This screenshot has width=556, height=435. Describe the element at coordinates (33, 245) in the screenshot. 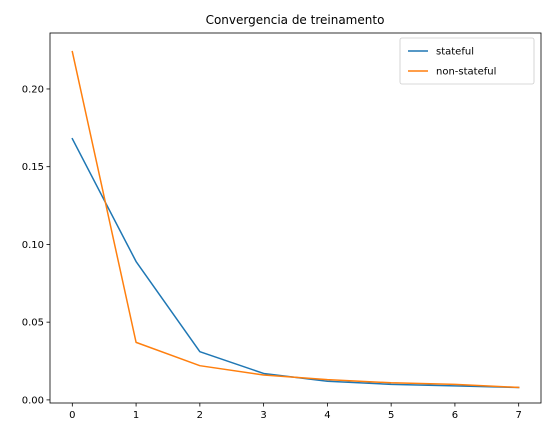

I see `y-tick-label: 0.10` at that location.